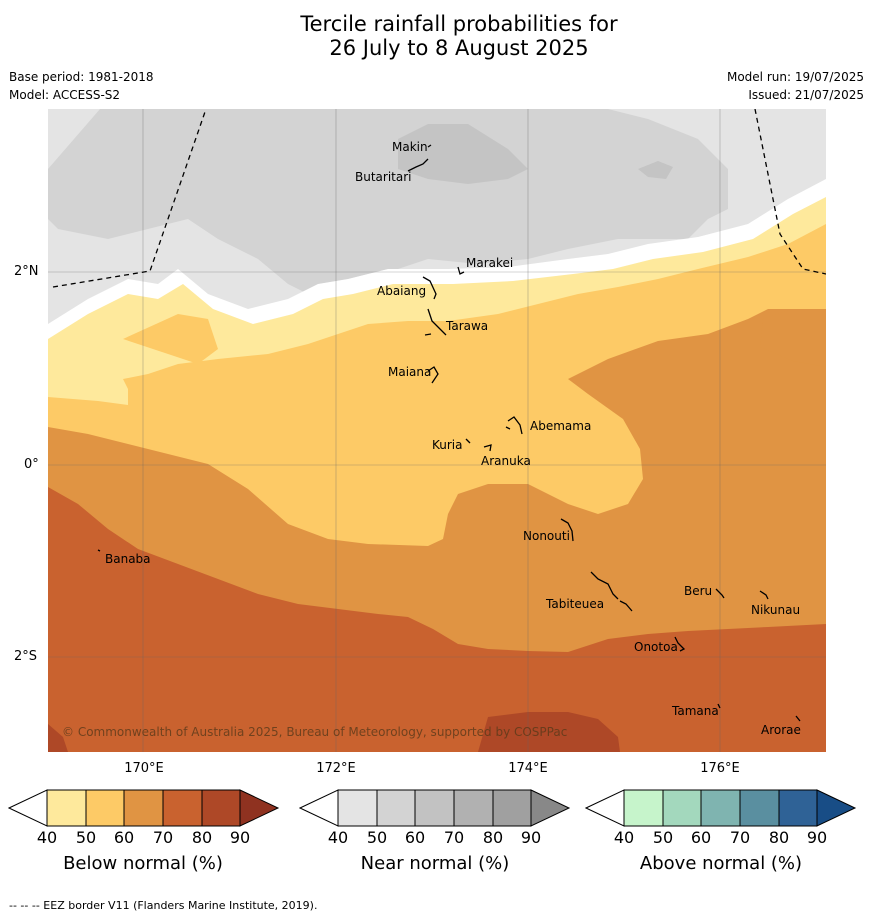  Describe the element at coordinates (81, 77) in the screenshot. I see `base-period: Base period: 1981-2018` at that location.